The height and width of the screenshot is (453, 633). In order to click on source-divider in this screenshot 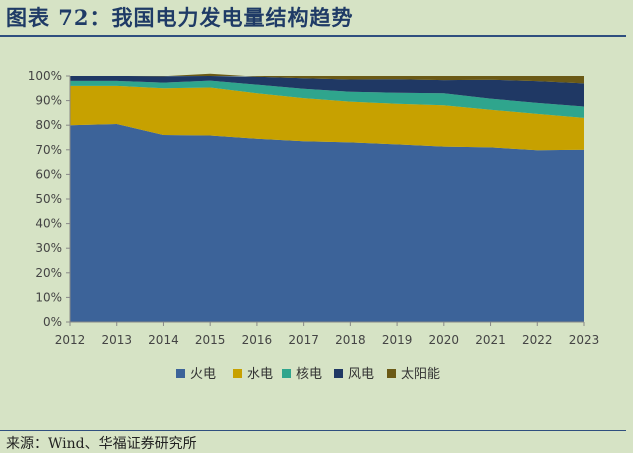, I will do `click(313, 430)`.